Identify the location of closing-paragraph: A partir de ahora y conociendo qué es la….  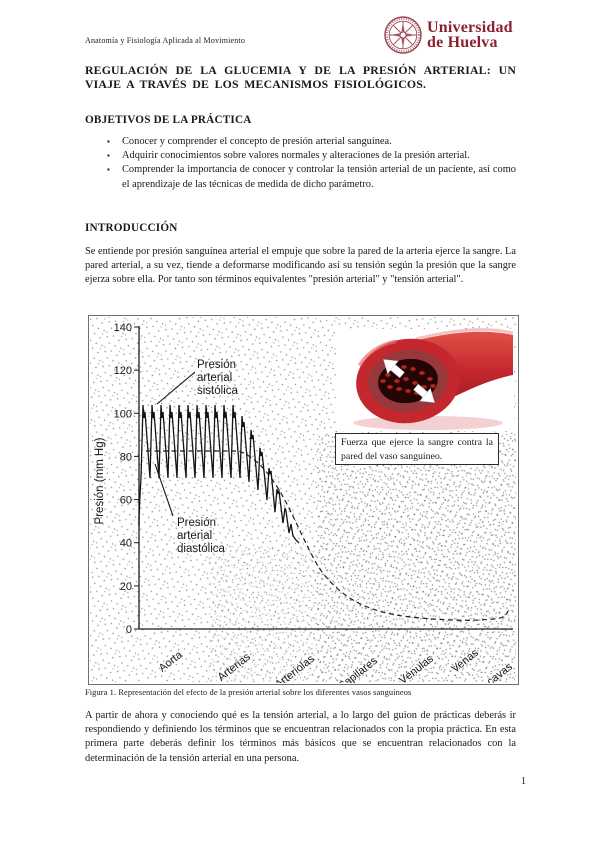
(300, 737).